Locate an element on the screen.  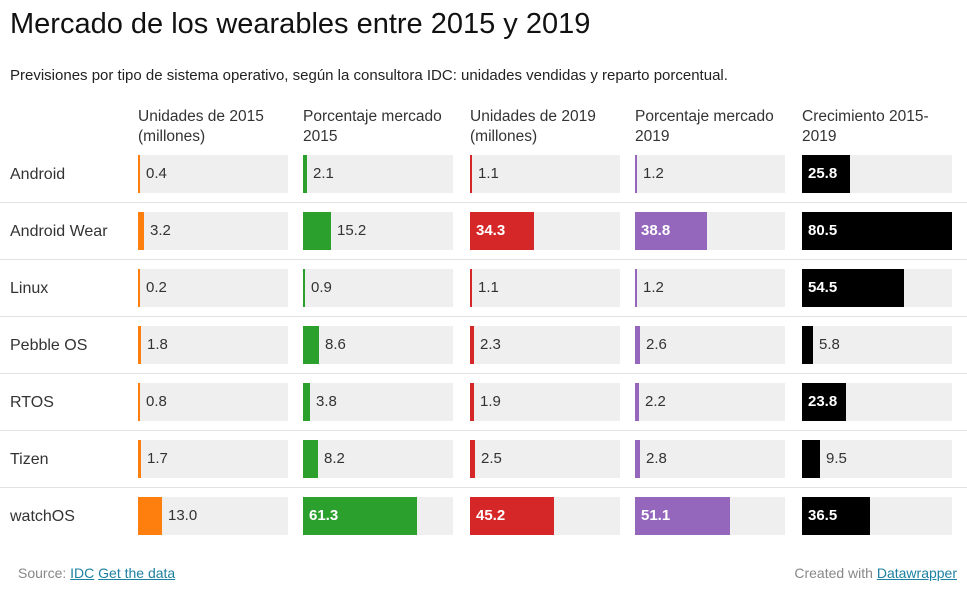
table-cell: 0.9 is located at coordinates (378, 288).